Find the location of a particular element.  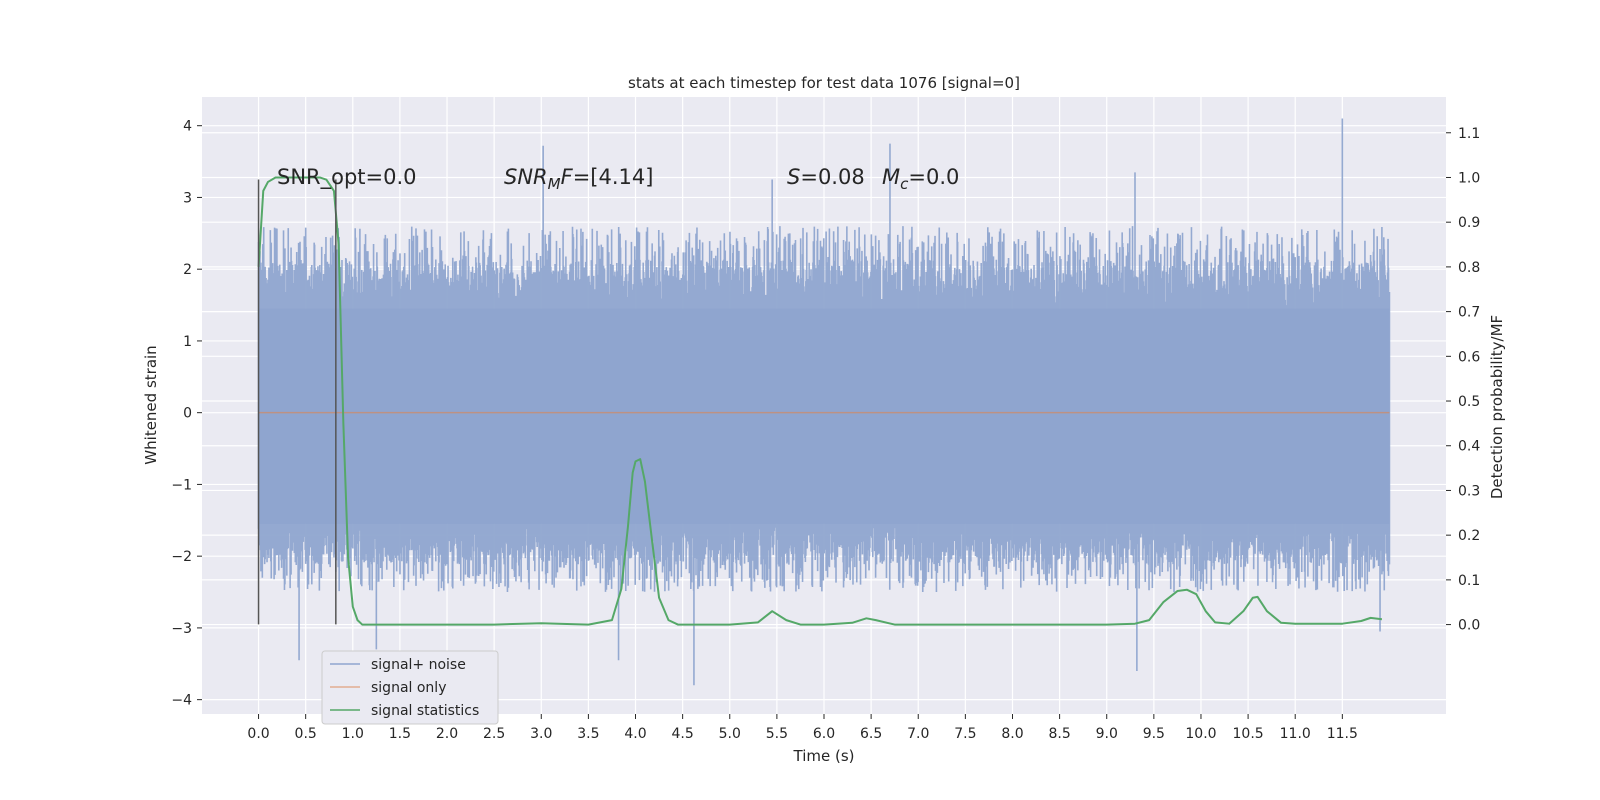

y2-tick-label: 0.1 is located at coordinates (1469, 581).